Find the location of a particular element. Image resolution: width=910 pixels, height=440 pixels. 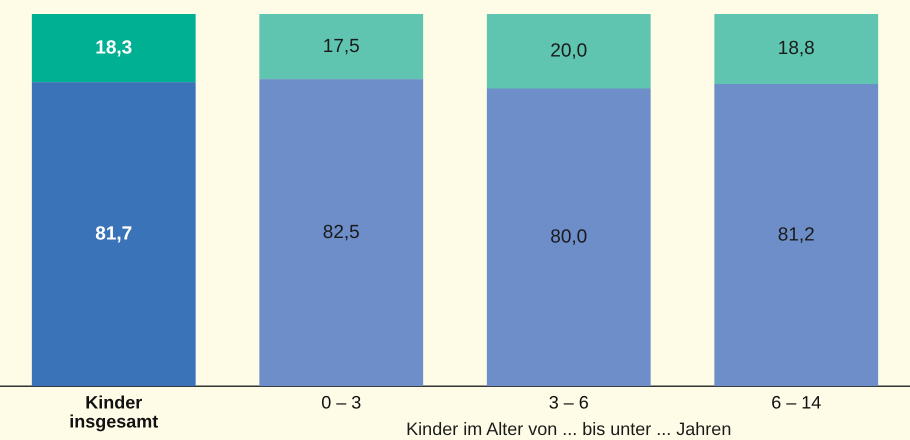

data-label: 81,7 is located at coordinates (113, 233).